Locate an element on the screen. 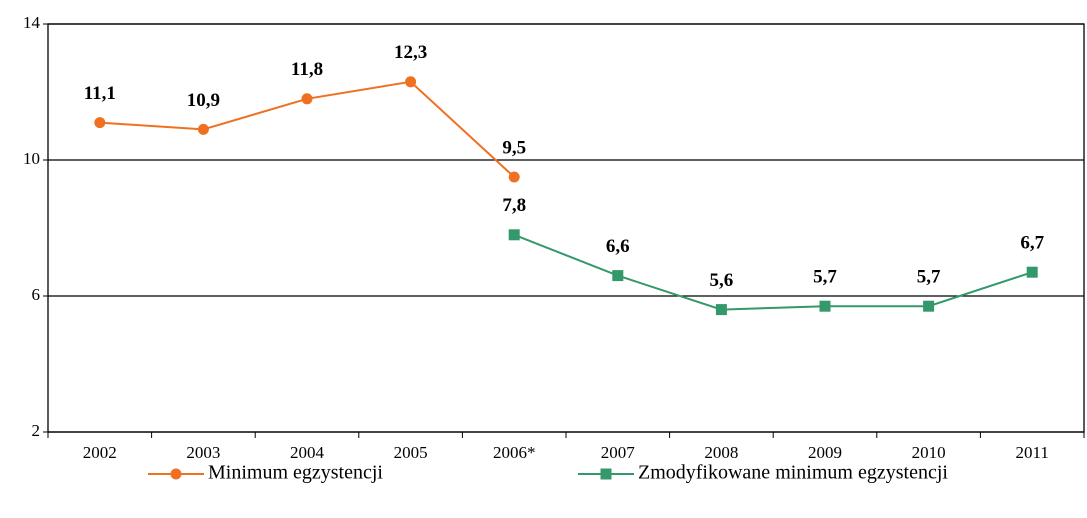  series-line is located at coordinates (773, 272).